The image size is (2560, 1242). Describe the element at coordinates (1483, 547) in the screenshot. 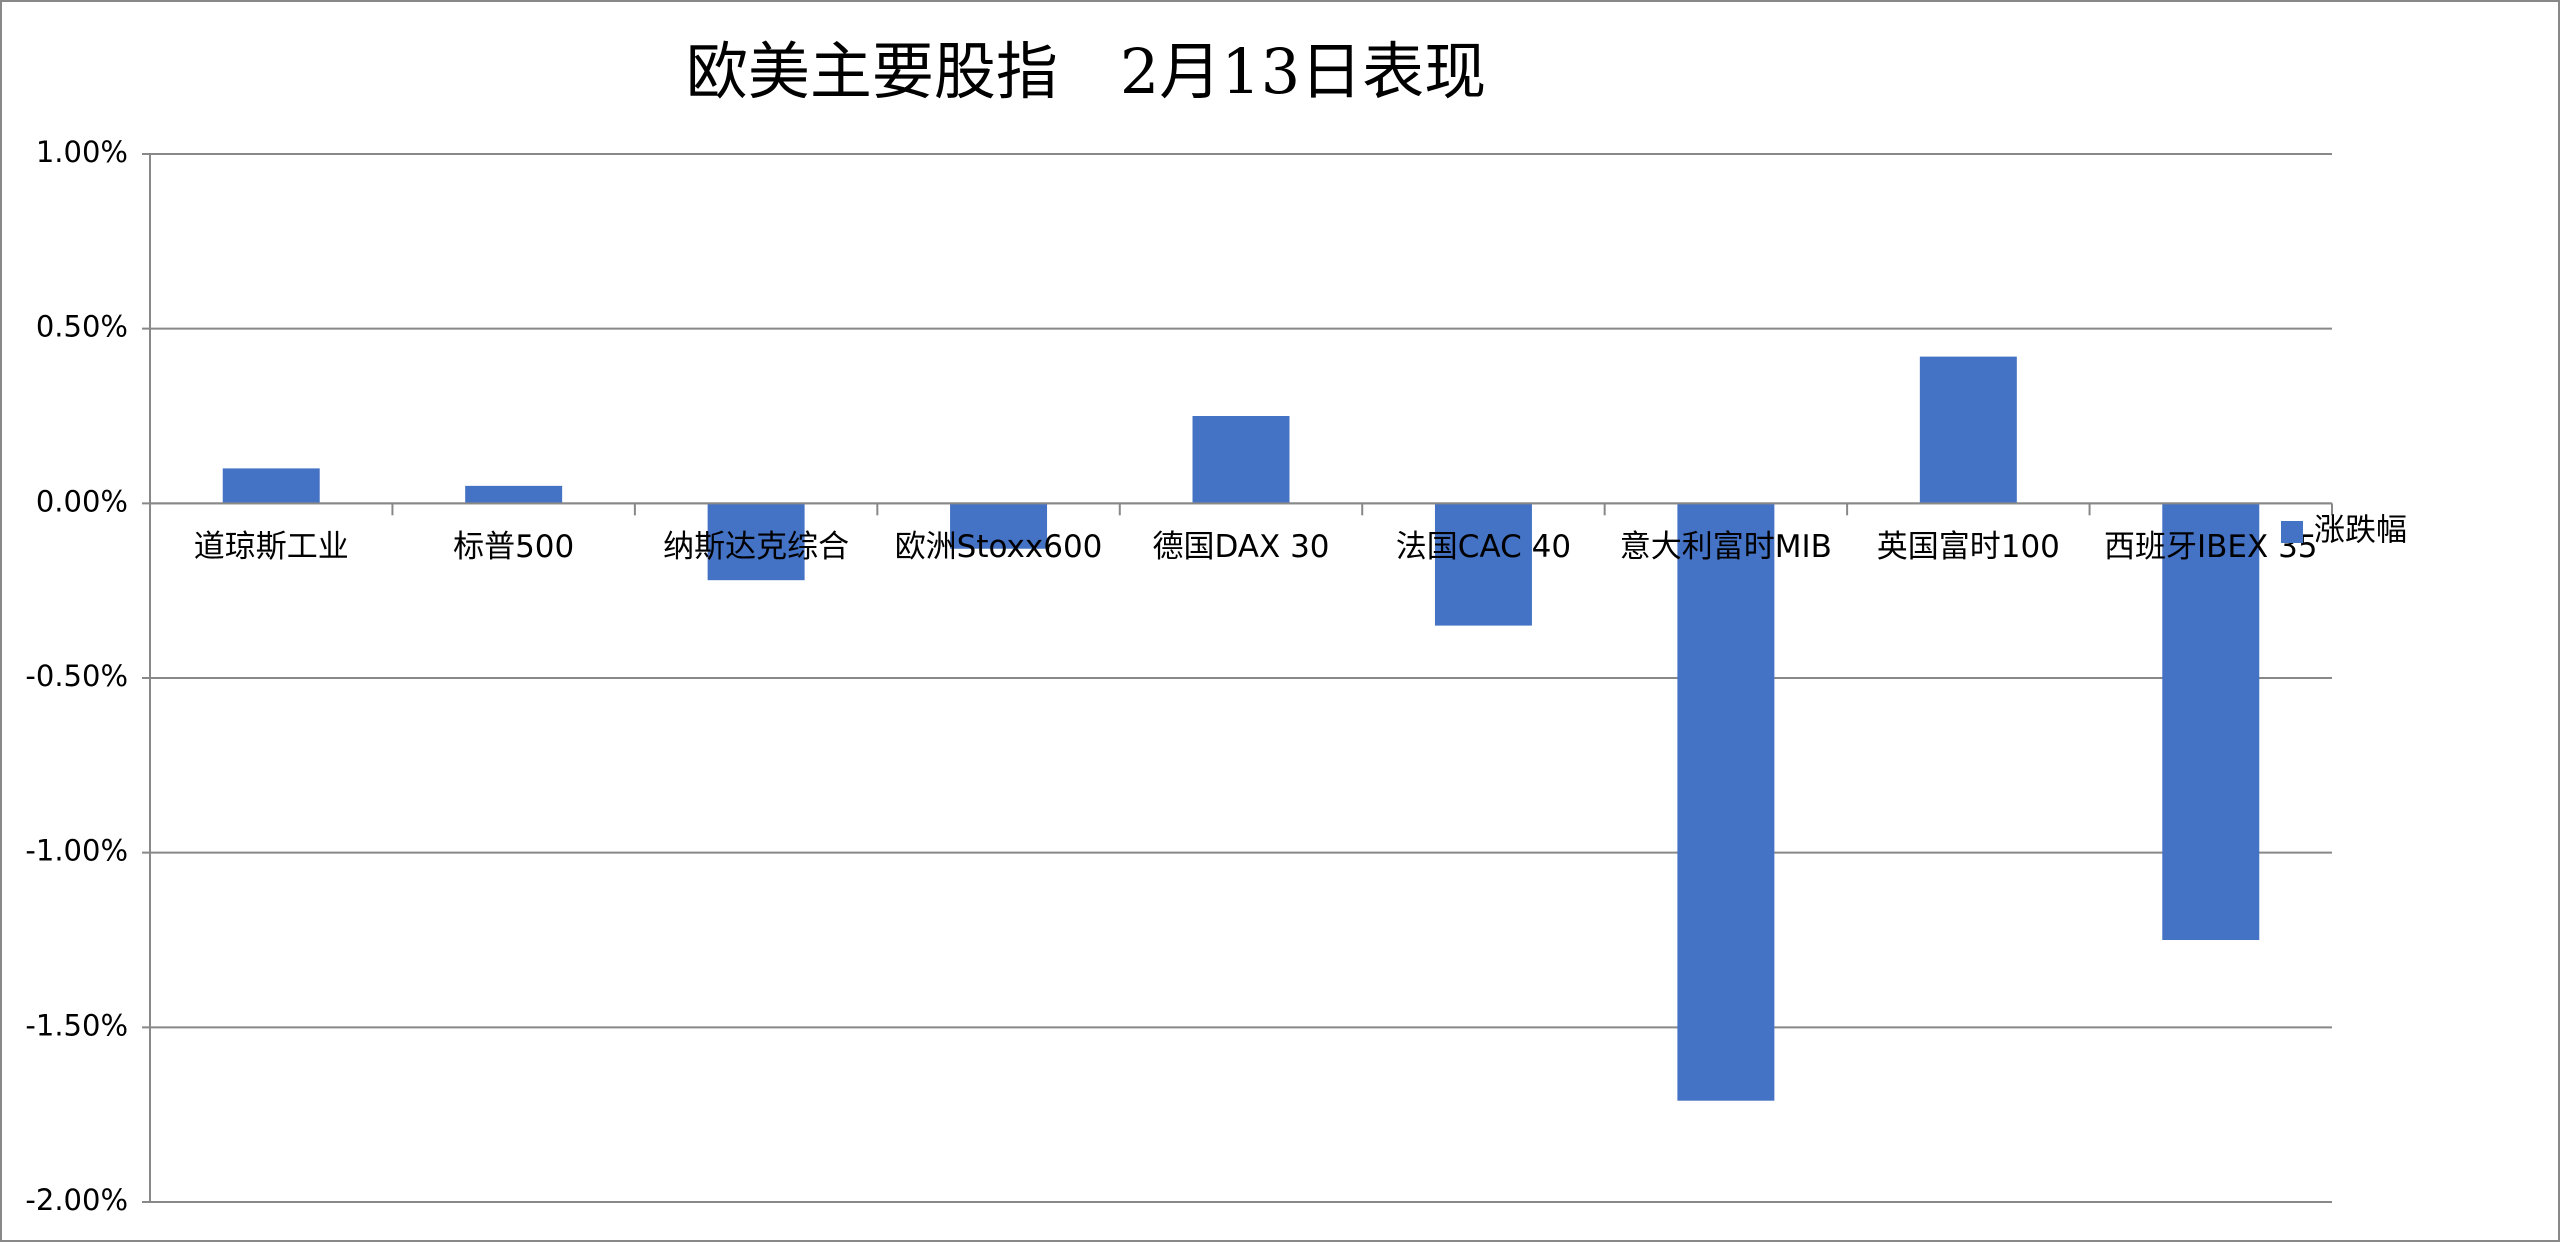

I see `x-tick-label: 法国CAC 40` at that location.